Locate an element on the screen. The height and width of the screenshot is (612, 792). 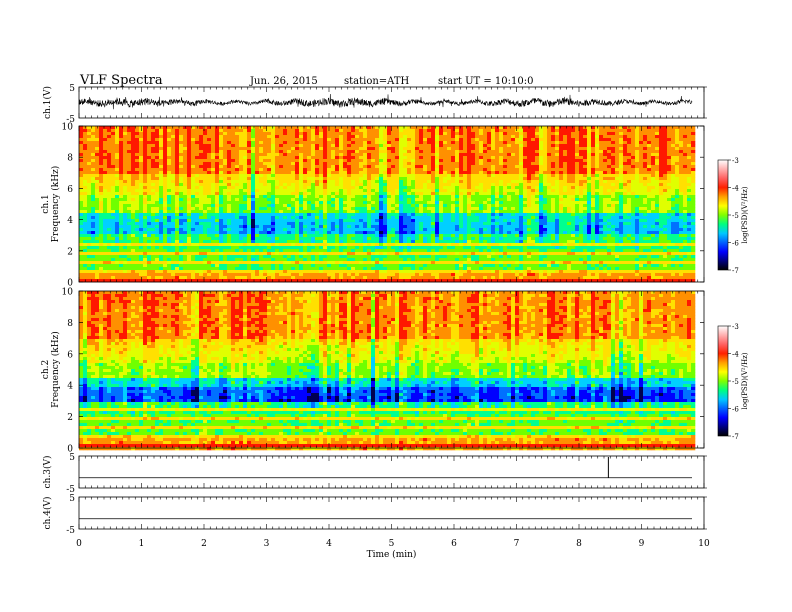
xtick-label: 9 is located at coordinates (642, 544).